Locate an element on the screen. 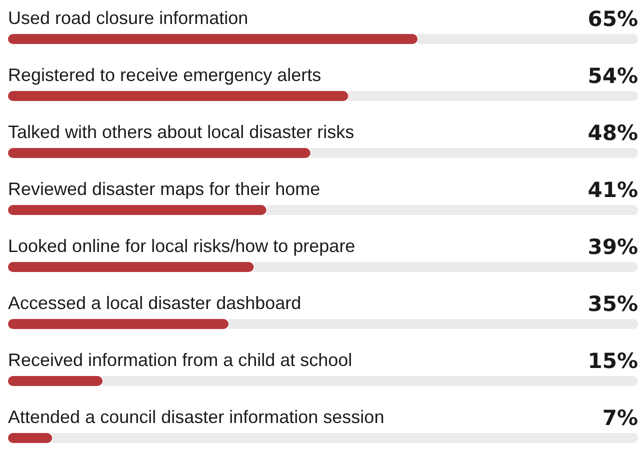 Image resolution: width=640 pixels, height=450 pixels. y-tick-label: Registered to receive emergency alerts is located at coordinates (165, 75).